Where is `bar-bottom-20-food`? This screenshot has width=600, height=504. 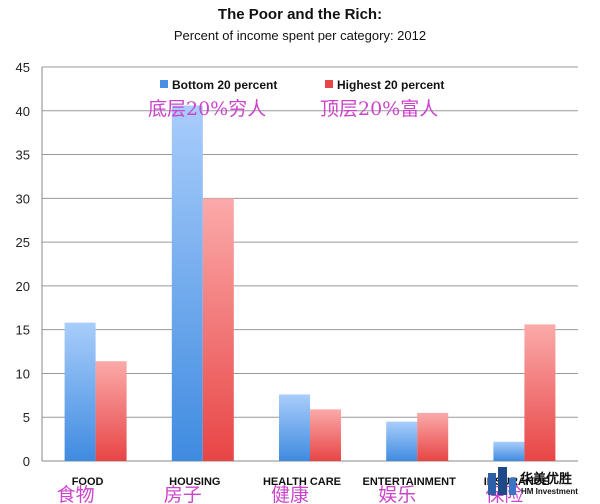 bar-bottom-20-food is located at coordinates (80, 391).